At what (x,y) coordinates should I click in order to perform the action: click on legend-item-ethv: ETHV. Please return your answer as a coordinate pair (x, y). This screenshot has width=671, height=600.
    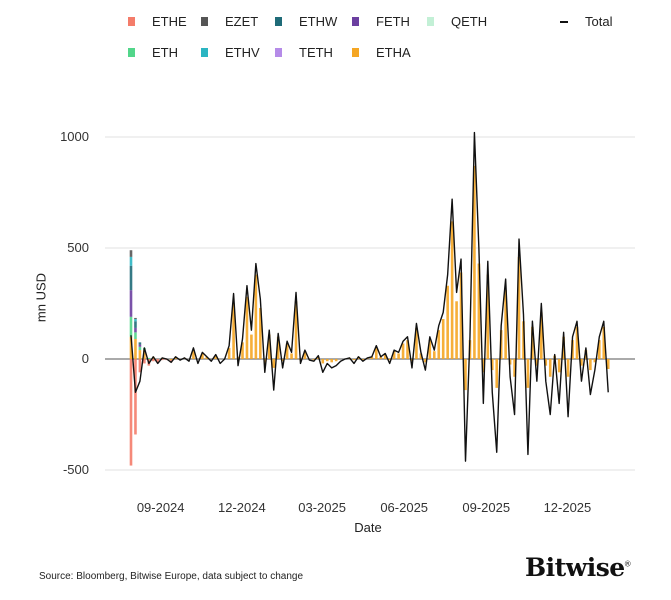
    Looking at the image, I should click on (230, 52).